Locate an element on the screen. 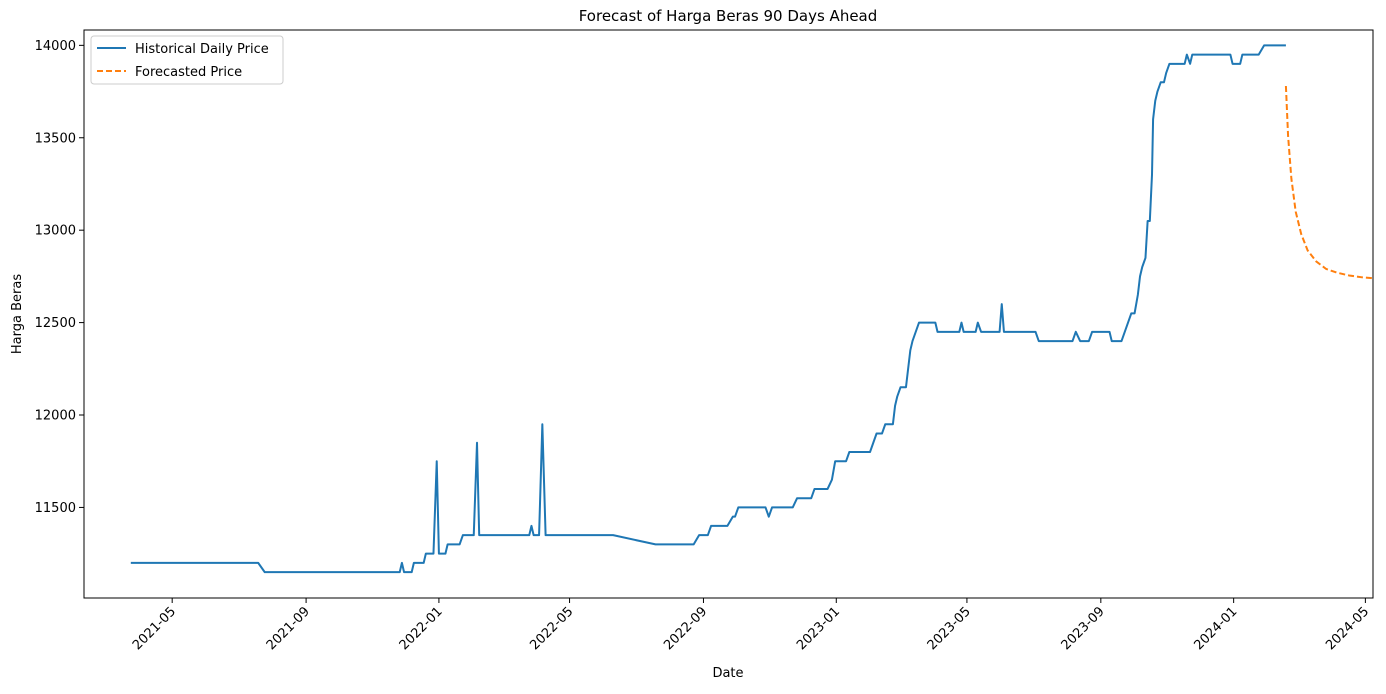 This screenshot has height=694, width=1386. x-tick-label: 2021-09 is located at coordinates (288, 628).